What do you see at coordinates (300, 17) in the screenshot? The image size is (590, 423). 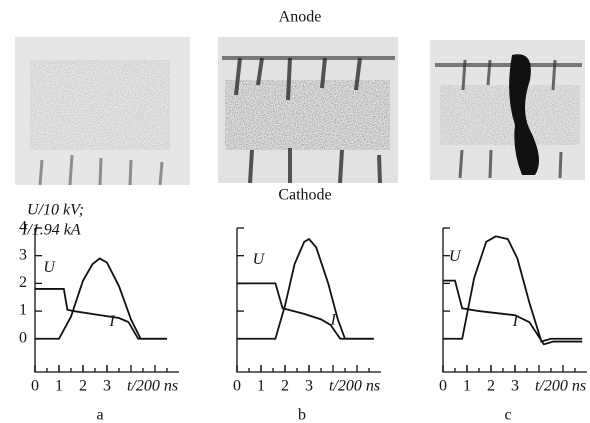 I see `anode-label: Anode` at bounding box center [300, 17].